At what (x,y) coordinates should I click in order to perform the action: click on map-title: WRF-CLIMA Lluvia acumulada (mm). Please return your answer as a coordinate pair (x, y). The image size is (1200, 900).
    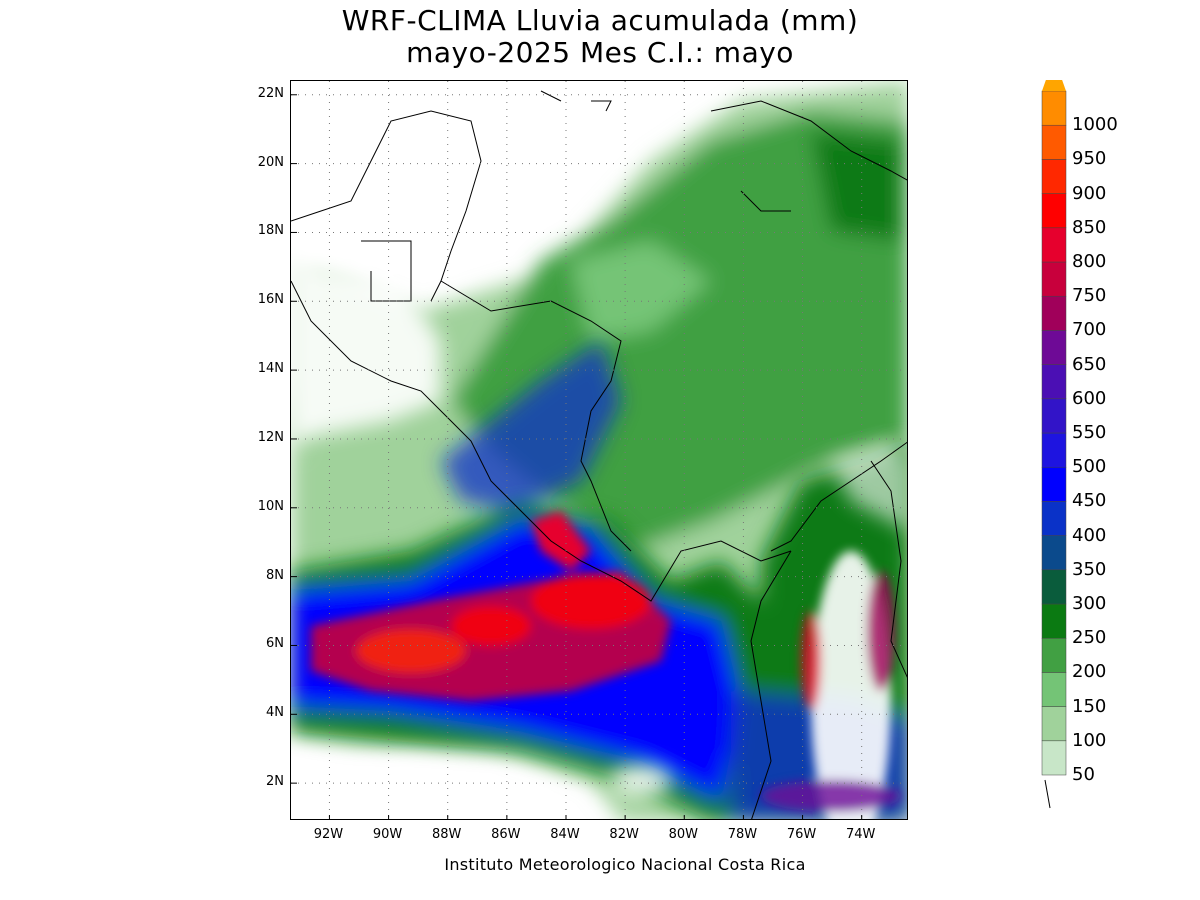
    Looking at the image, I should click on (600, 20).